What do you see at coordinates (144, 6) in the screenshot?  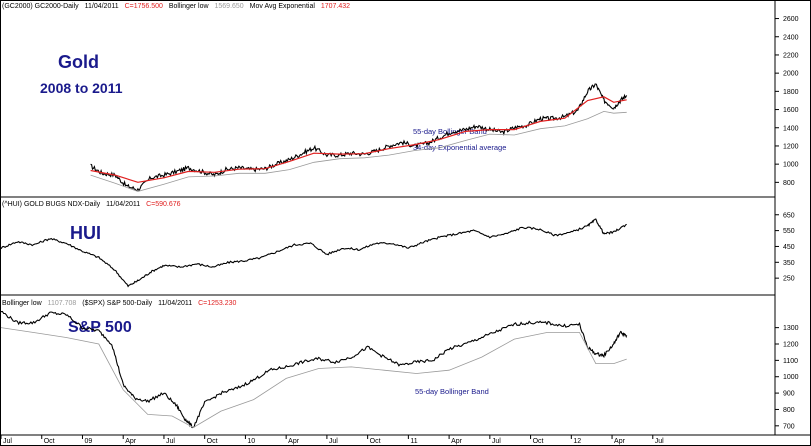 I see `gold-header-close: C=1756.500` at bounding box center [144, 6].